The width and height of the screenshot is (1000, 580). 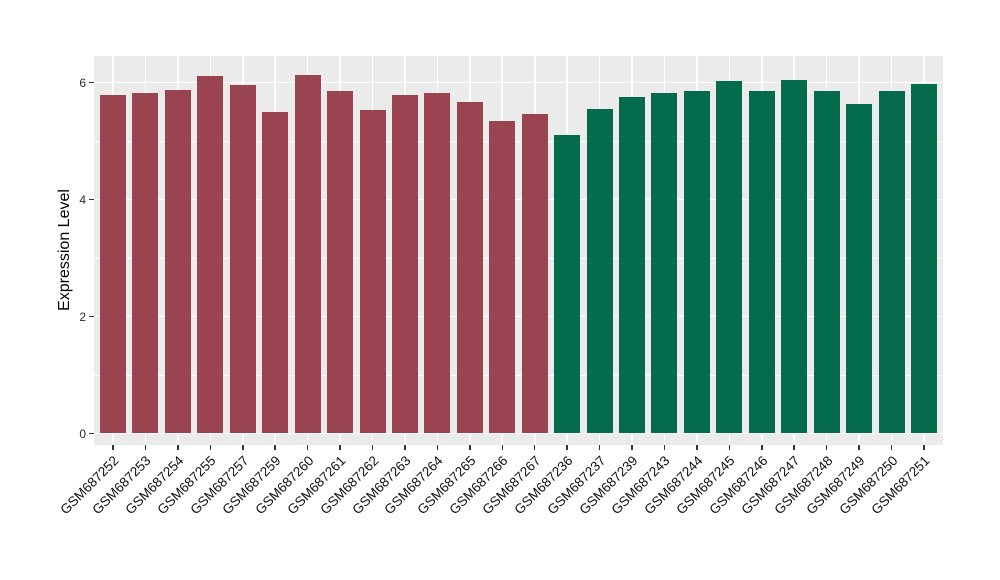 What do you see at coordinates (696, 262) in the screenshot?
I see `bar-GSM687244` at bounding box center [696, 262].